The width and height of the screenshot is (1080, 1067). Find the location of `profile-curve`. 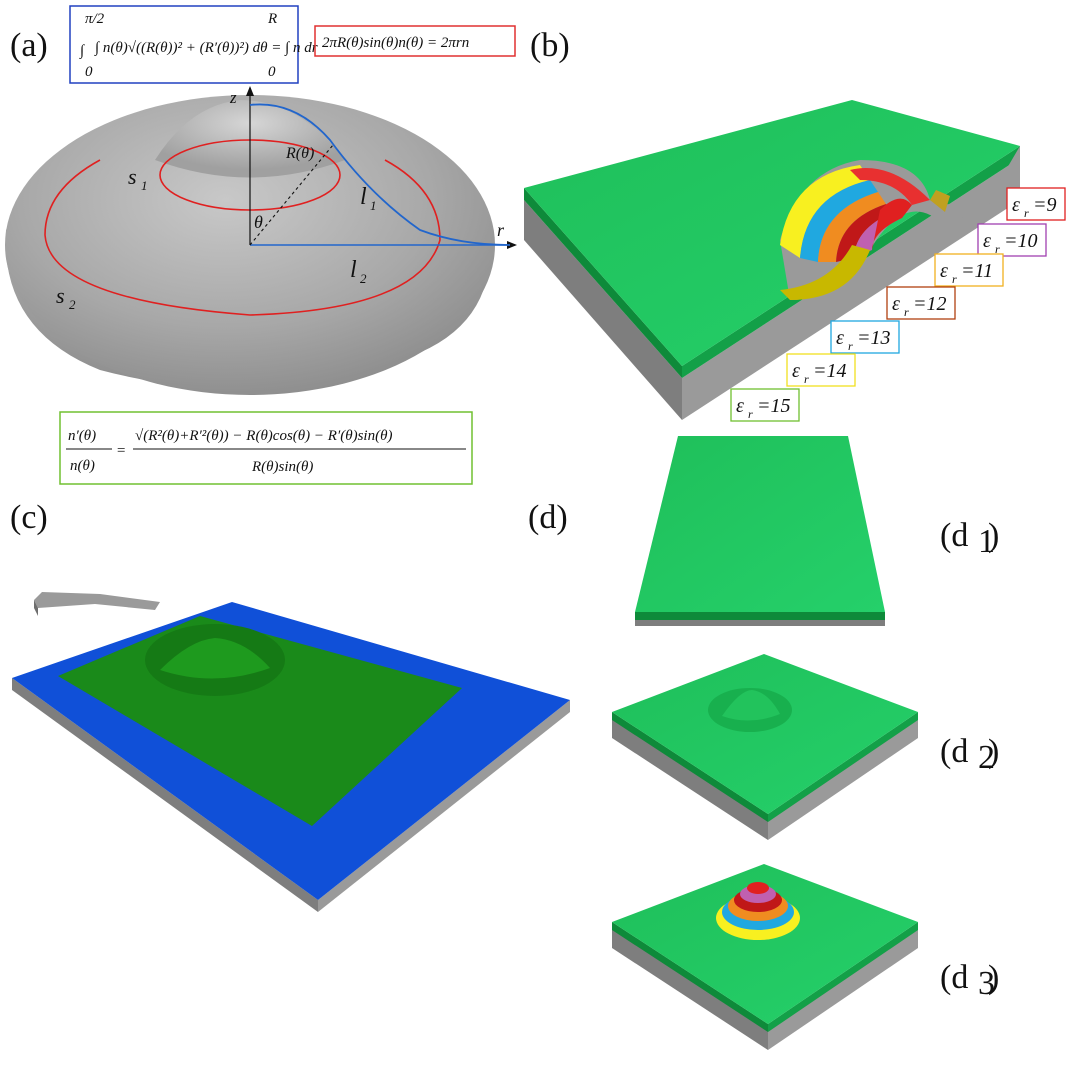

profile-curve is located at coordinates (380, 174).